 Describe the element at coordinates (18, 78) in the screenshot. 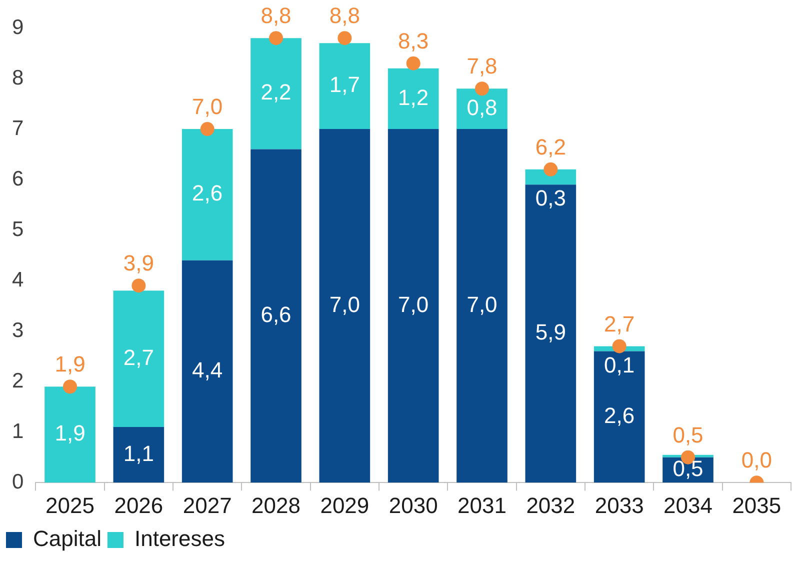

I see `y-tick-label: 8` at that location.